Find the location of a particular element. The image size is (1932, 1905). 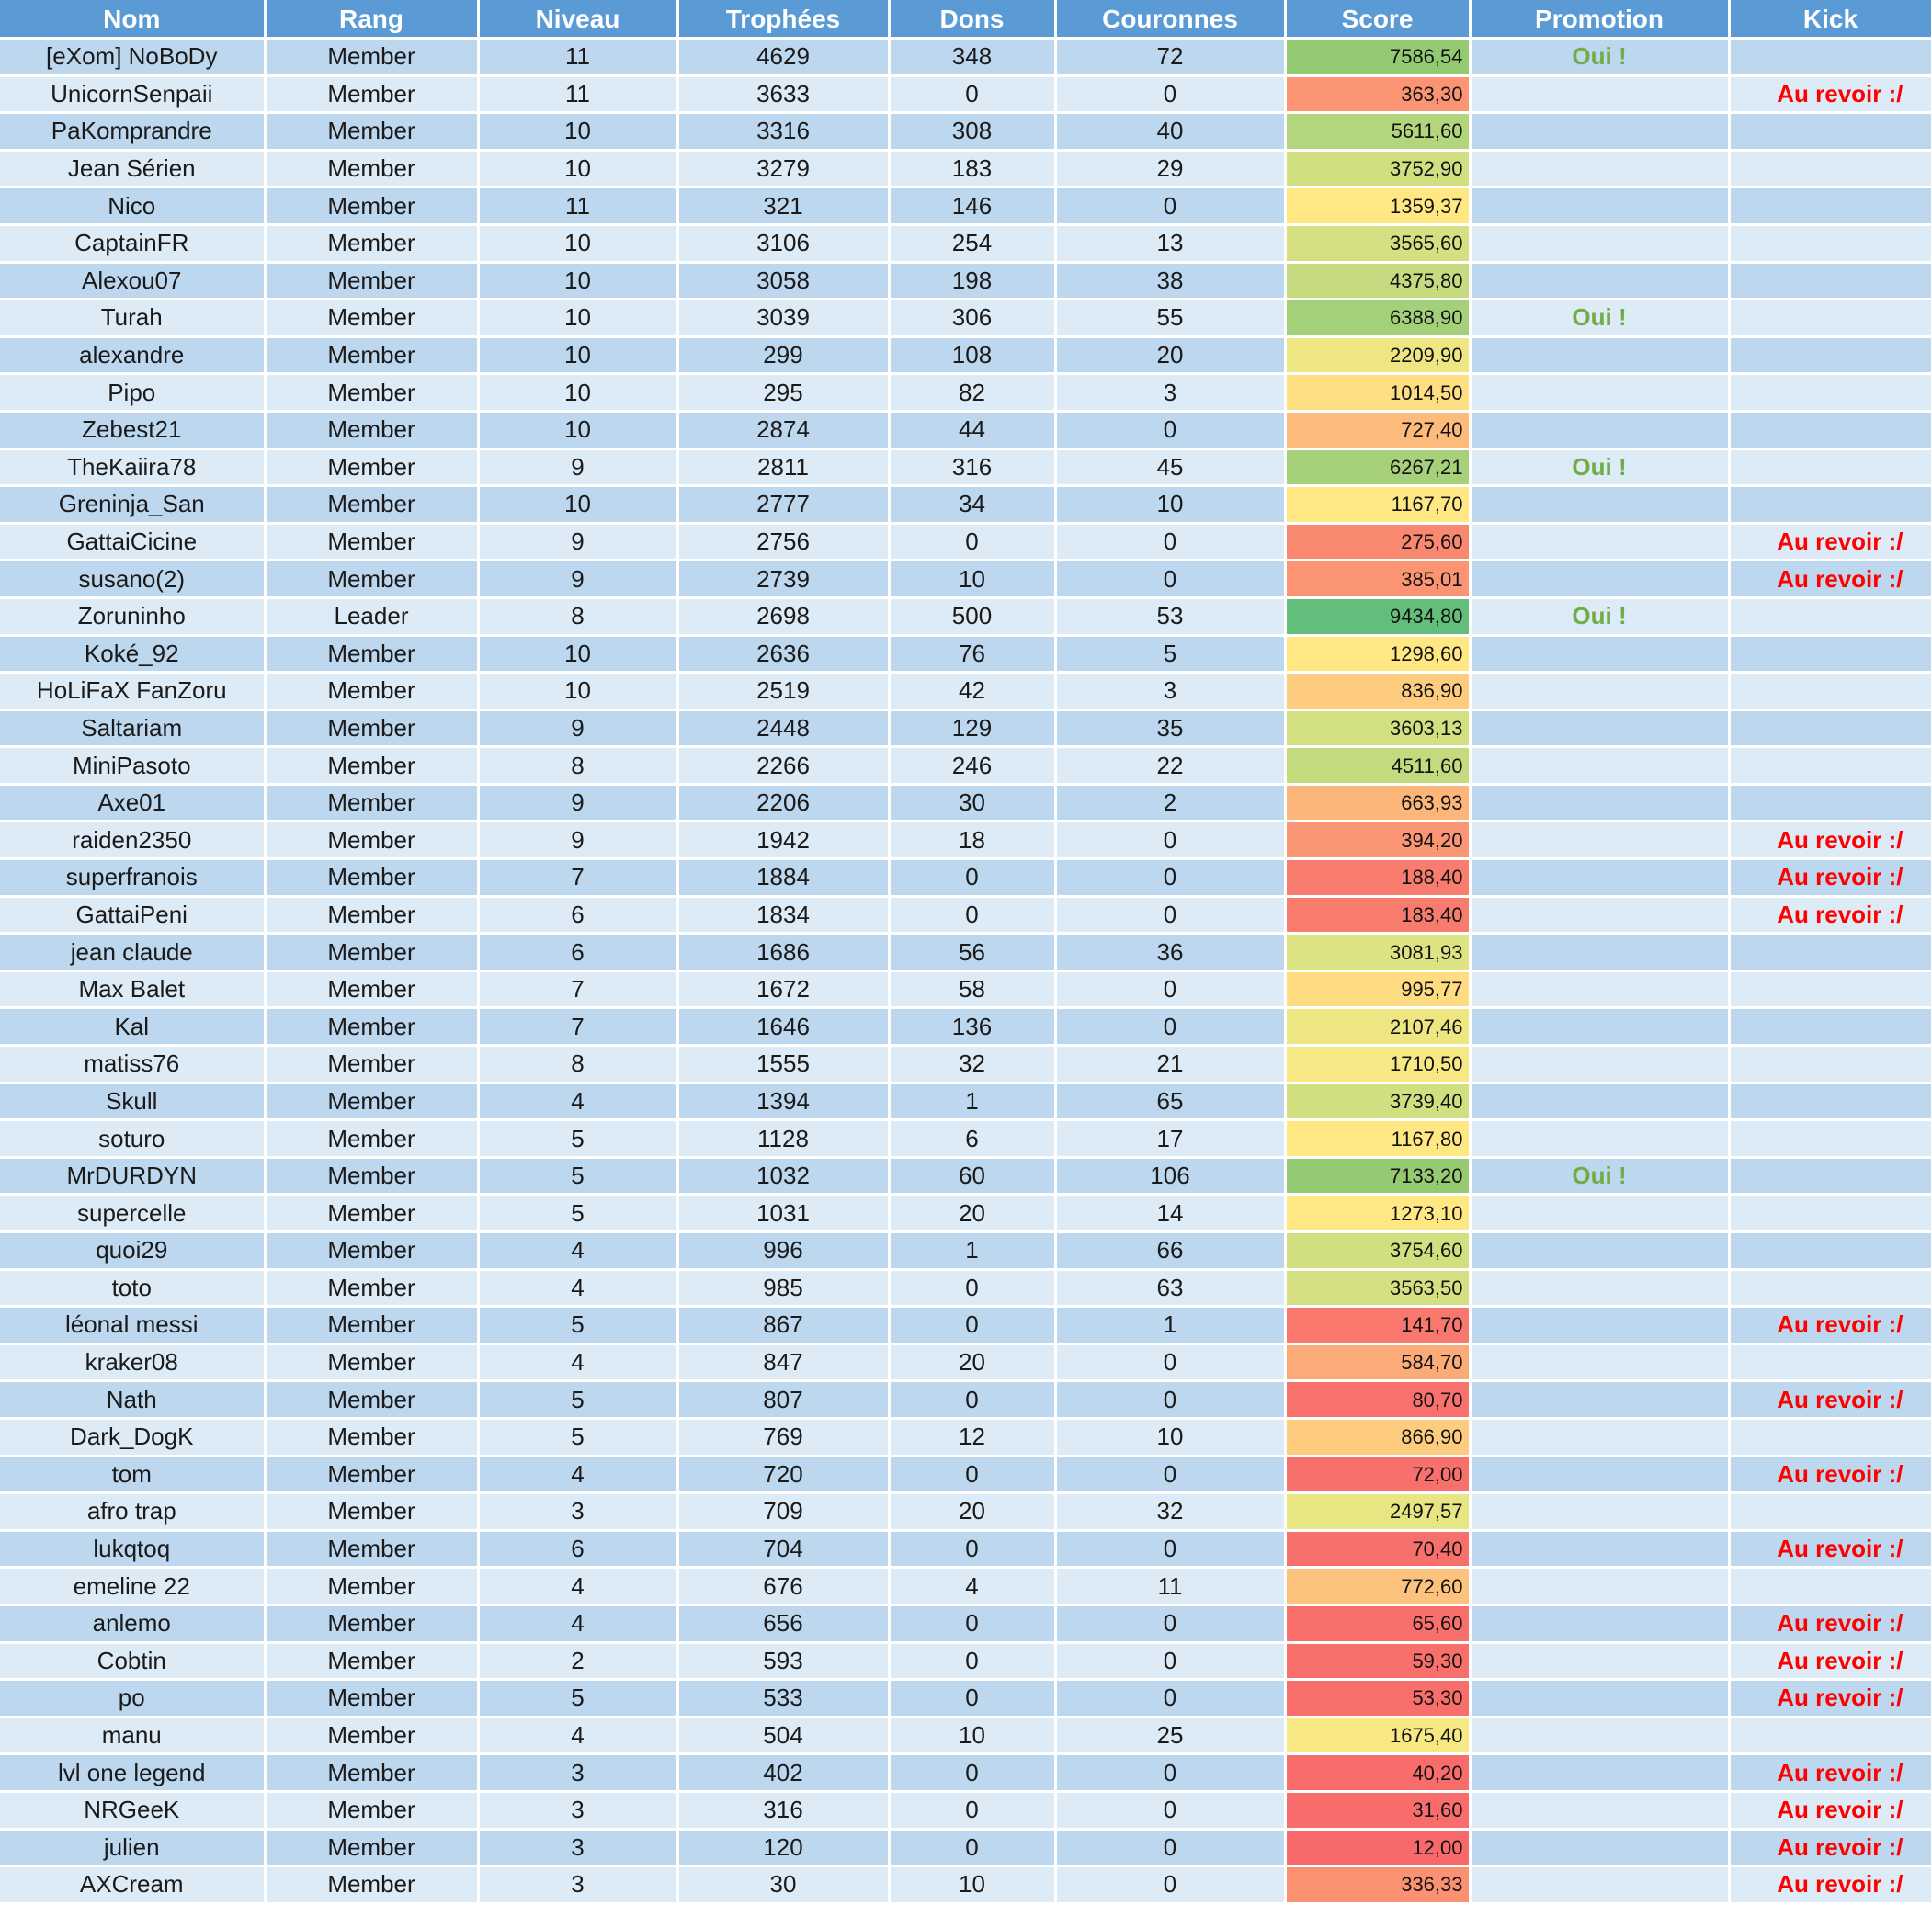

cell-couronnes: 20 is located at coordinates (1171, 356).